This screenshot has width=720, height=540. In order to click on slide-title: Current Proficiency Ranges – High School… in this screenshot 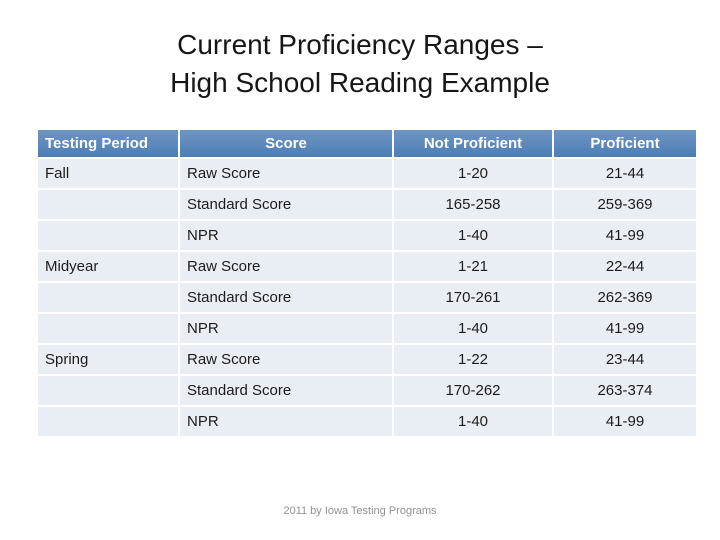, I will do `click(360, 64)`.